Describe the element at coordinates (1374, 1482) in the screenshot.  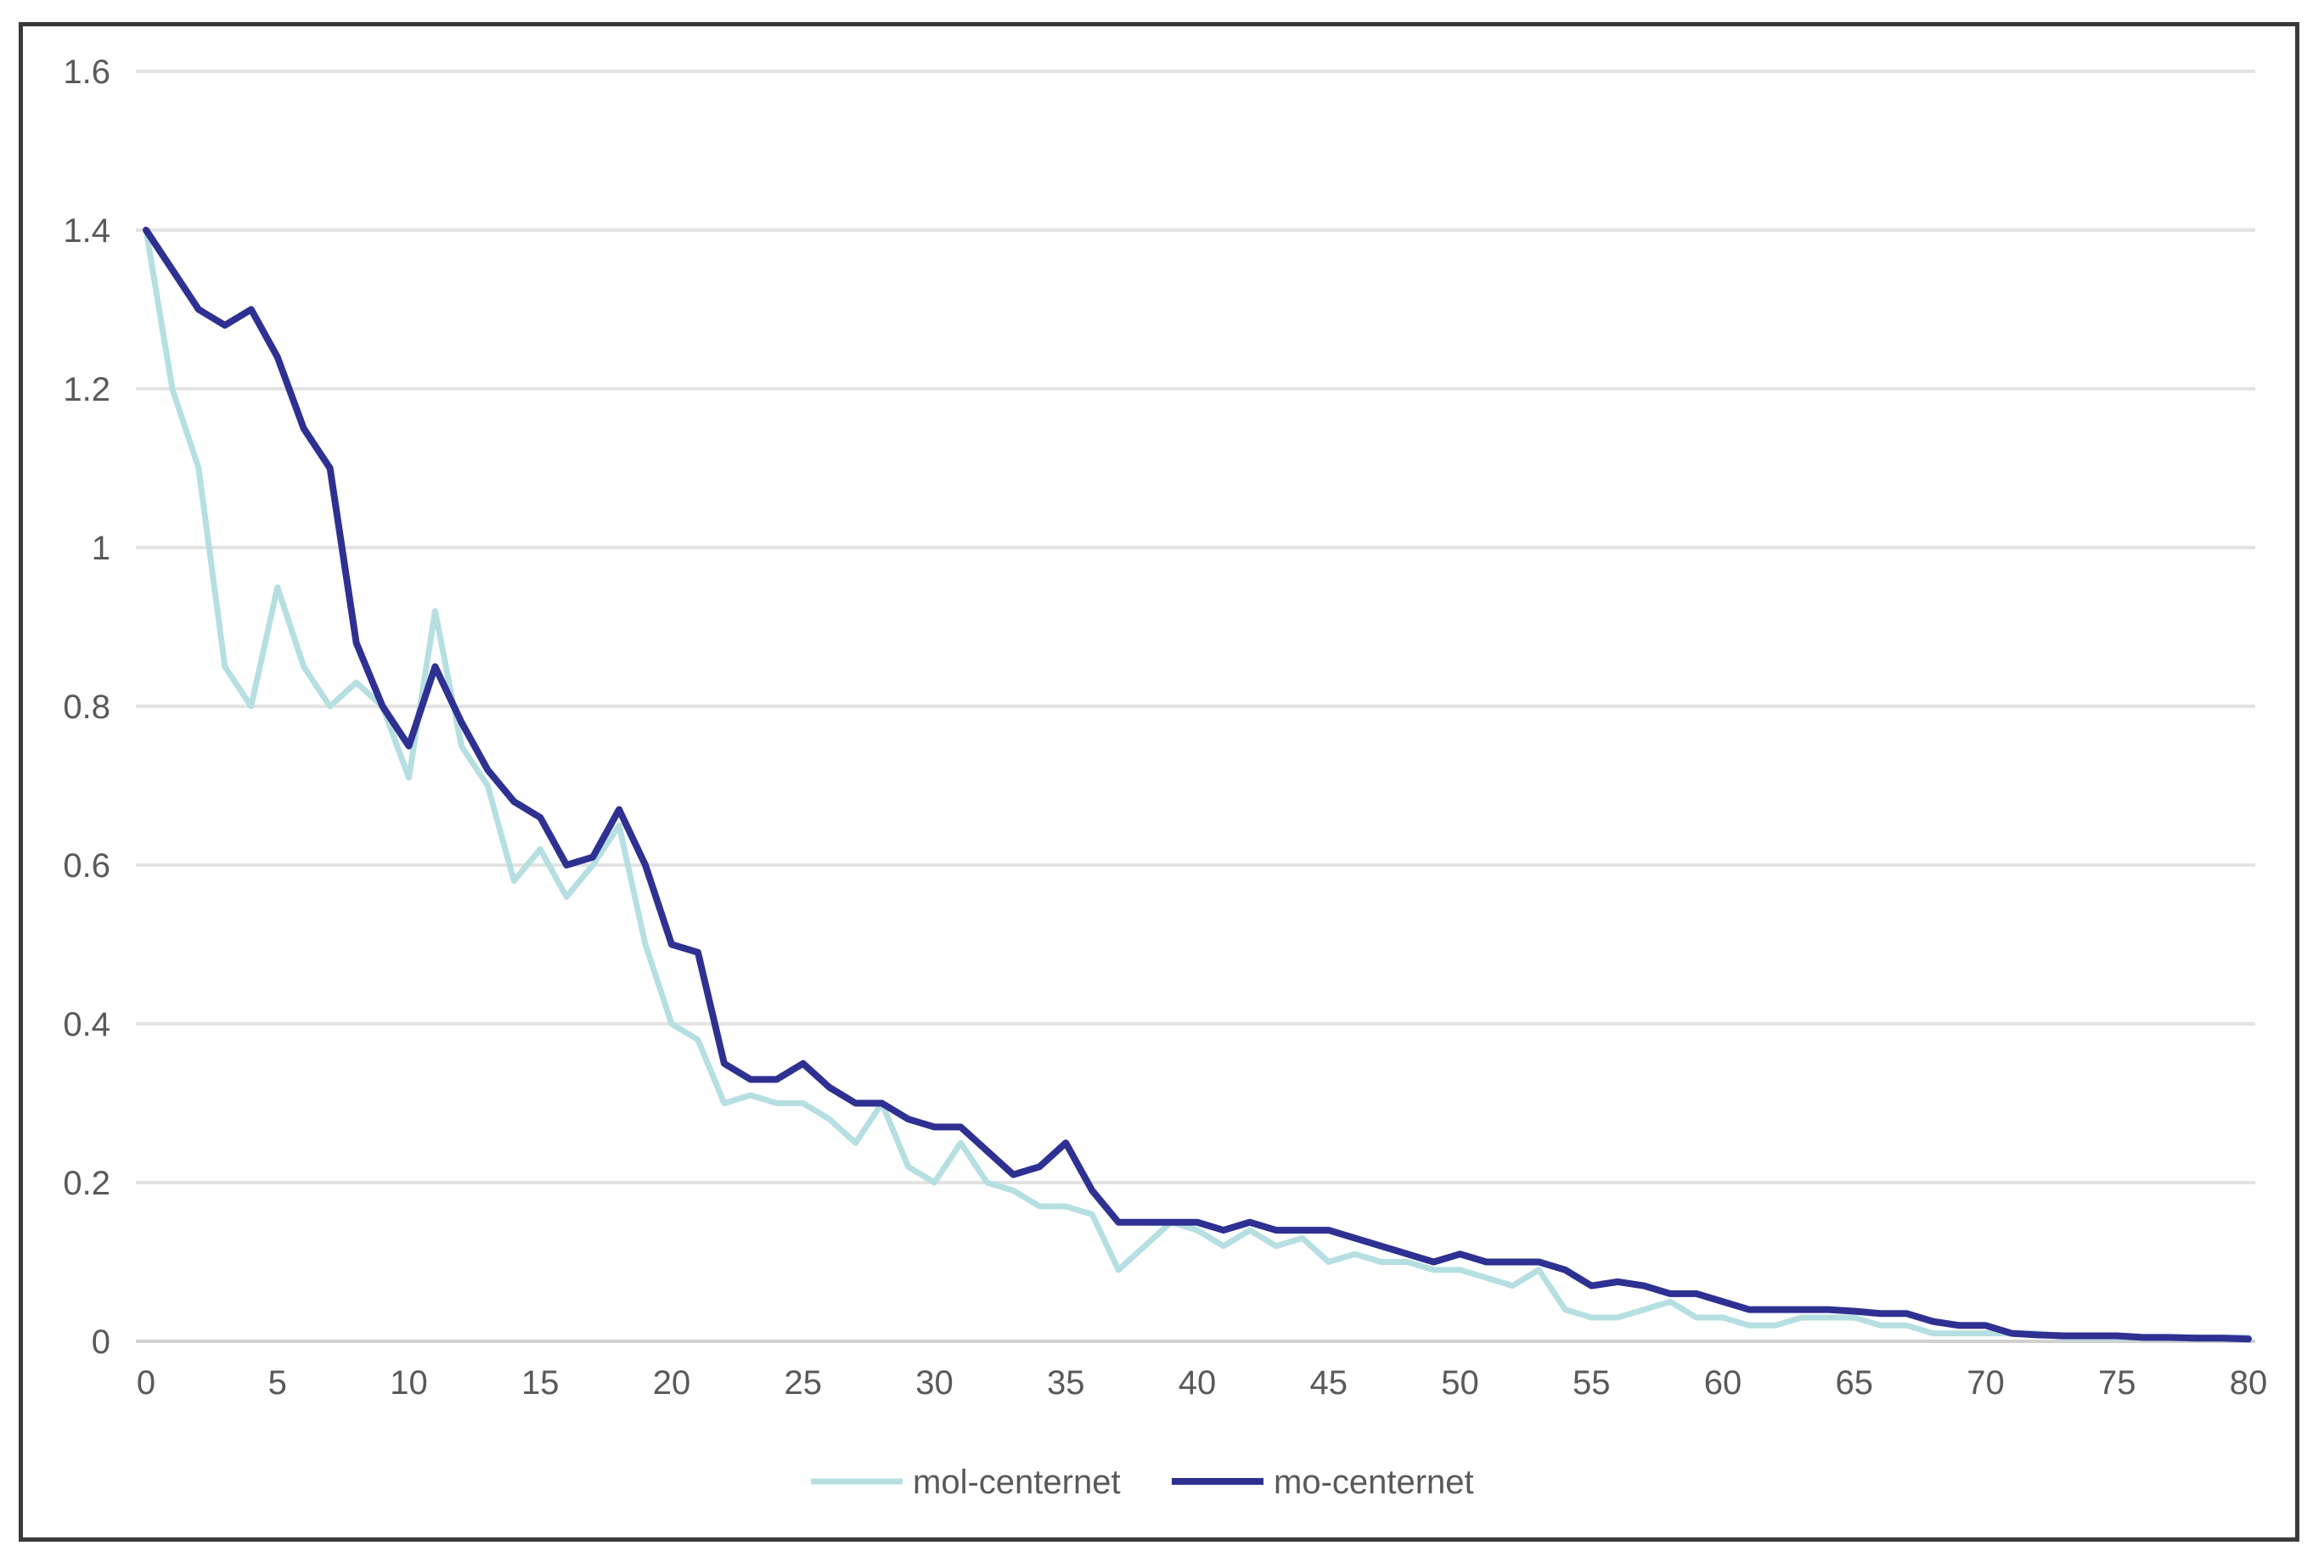
I see `legend-label-mo-centernet: mo-centernet` at that location.